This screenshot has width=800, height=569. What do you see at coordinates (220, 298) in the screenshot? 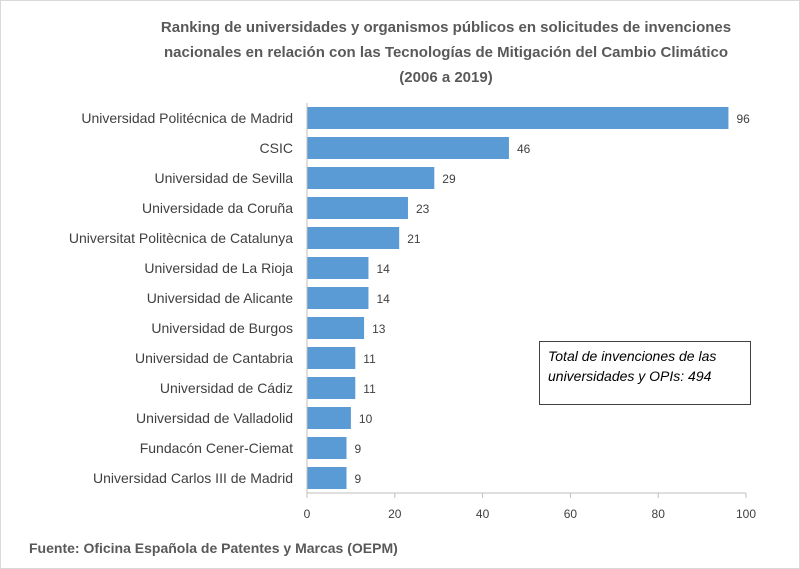
I see `category-label: Universidad de Alicante` at bounding box center [220, 298].